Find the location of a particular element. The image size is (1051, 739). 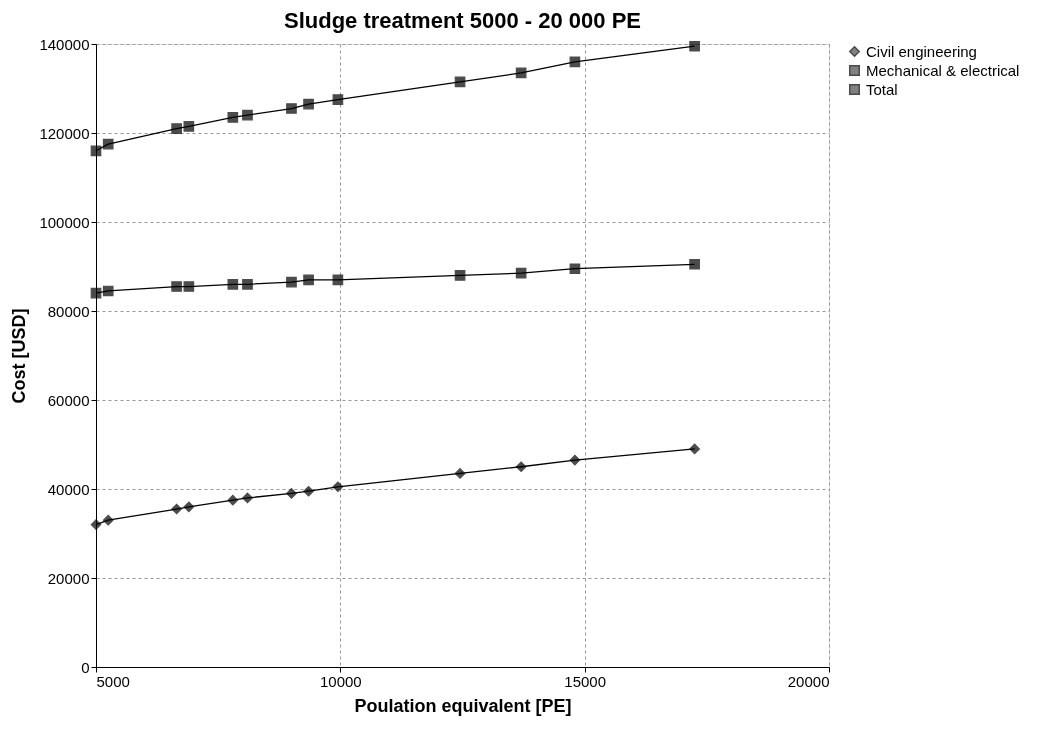

y-tick-label: 0 is located at coordinates (85, 667).